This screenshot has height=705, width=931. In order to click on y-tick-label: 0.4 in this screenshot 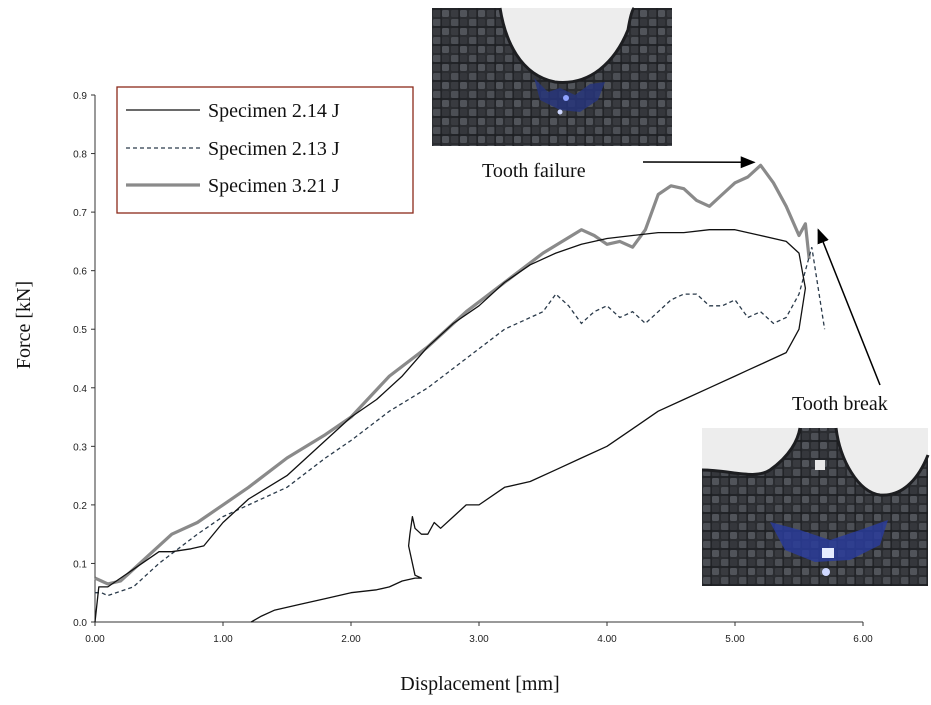, I will do `click(80, 389)`.